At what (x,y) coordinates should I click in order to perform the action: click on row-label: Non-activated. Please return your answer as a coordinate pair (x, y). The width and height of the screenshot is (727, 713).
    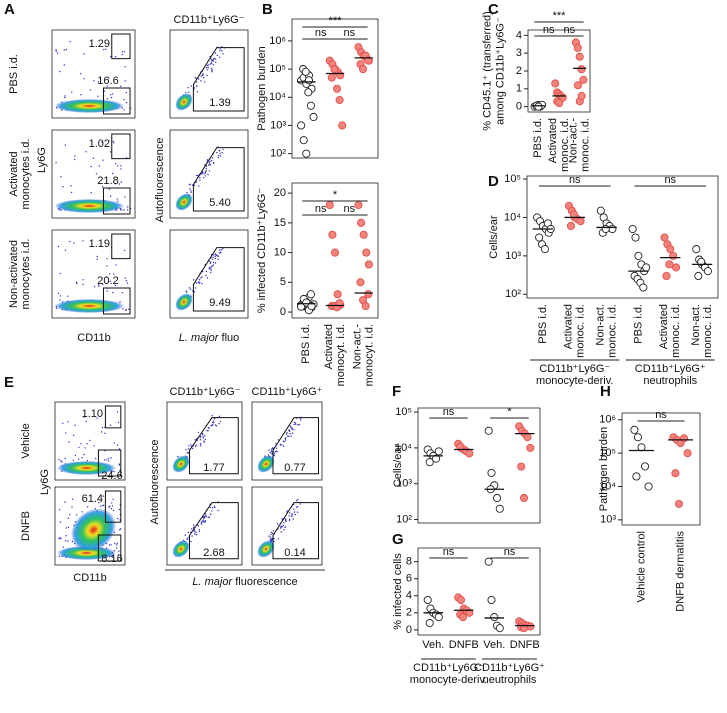
    Looking at the image, I should click on (14, 274).